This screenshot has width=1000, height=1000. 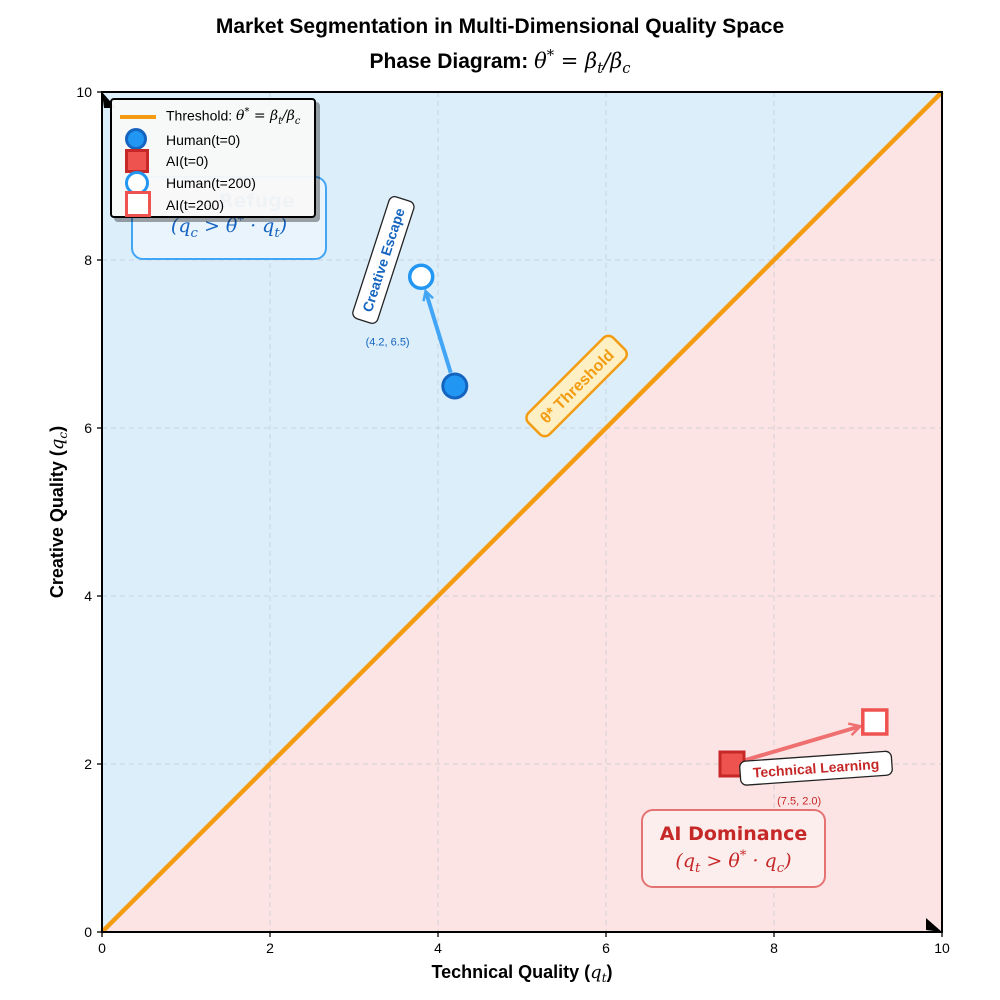 What do you see at coordinates (88, 260) in the screenshot?
I see `y-tick-label: 8` at bounding box center [88, 260].